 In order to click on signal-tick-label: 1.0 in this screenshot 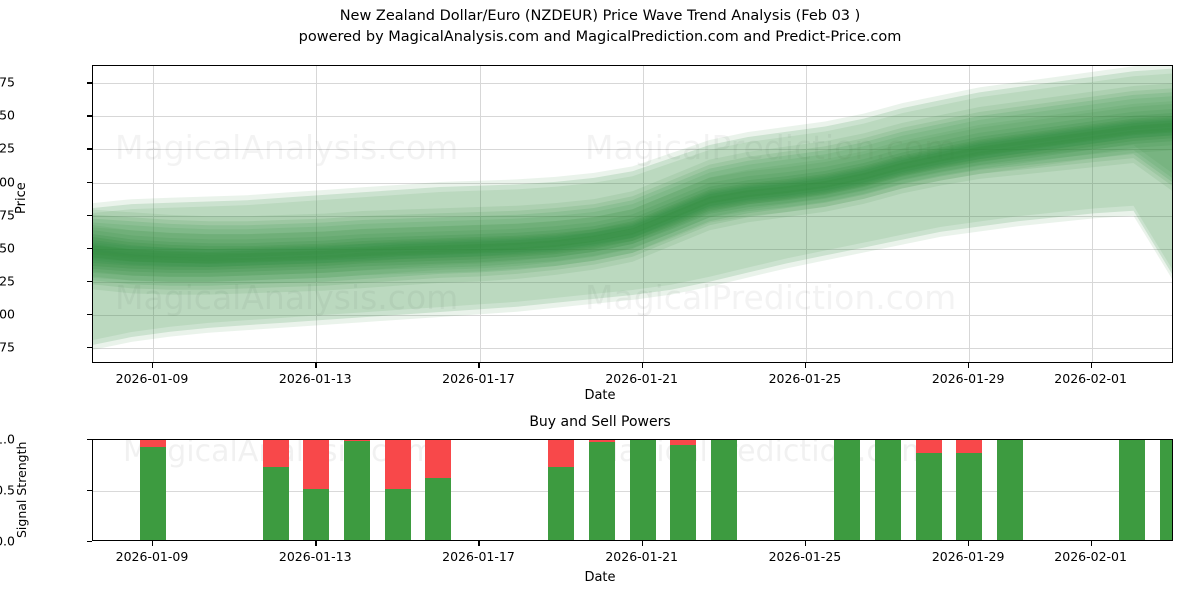, I will do `click(7, 439)`.